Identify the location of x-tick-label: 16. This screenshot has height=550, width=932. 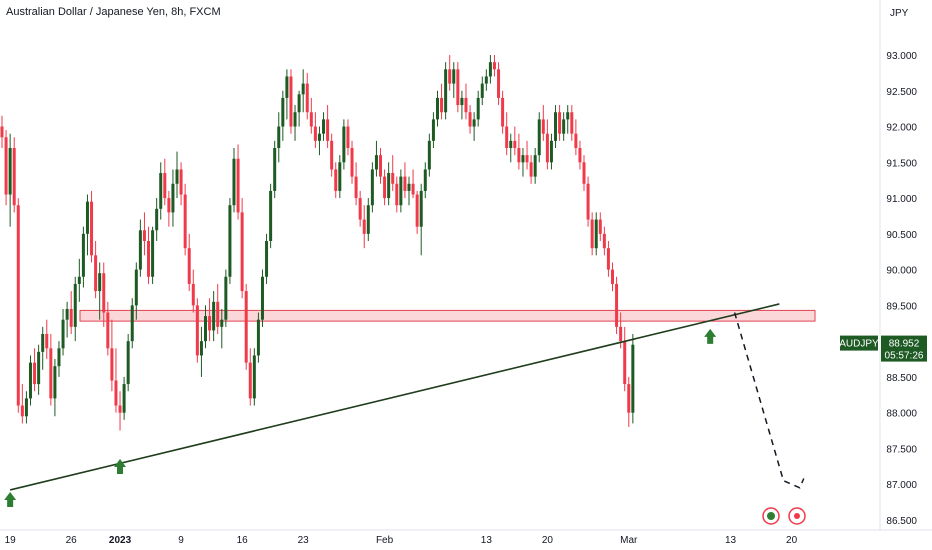
(243, 540).